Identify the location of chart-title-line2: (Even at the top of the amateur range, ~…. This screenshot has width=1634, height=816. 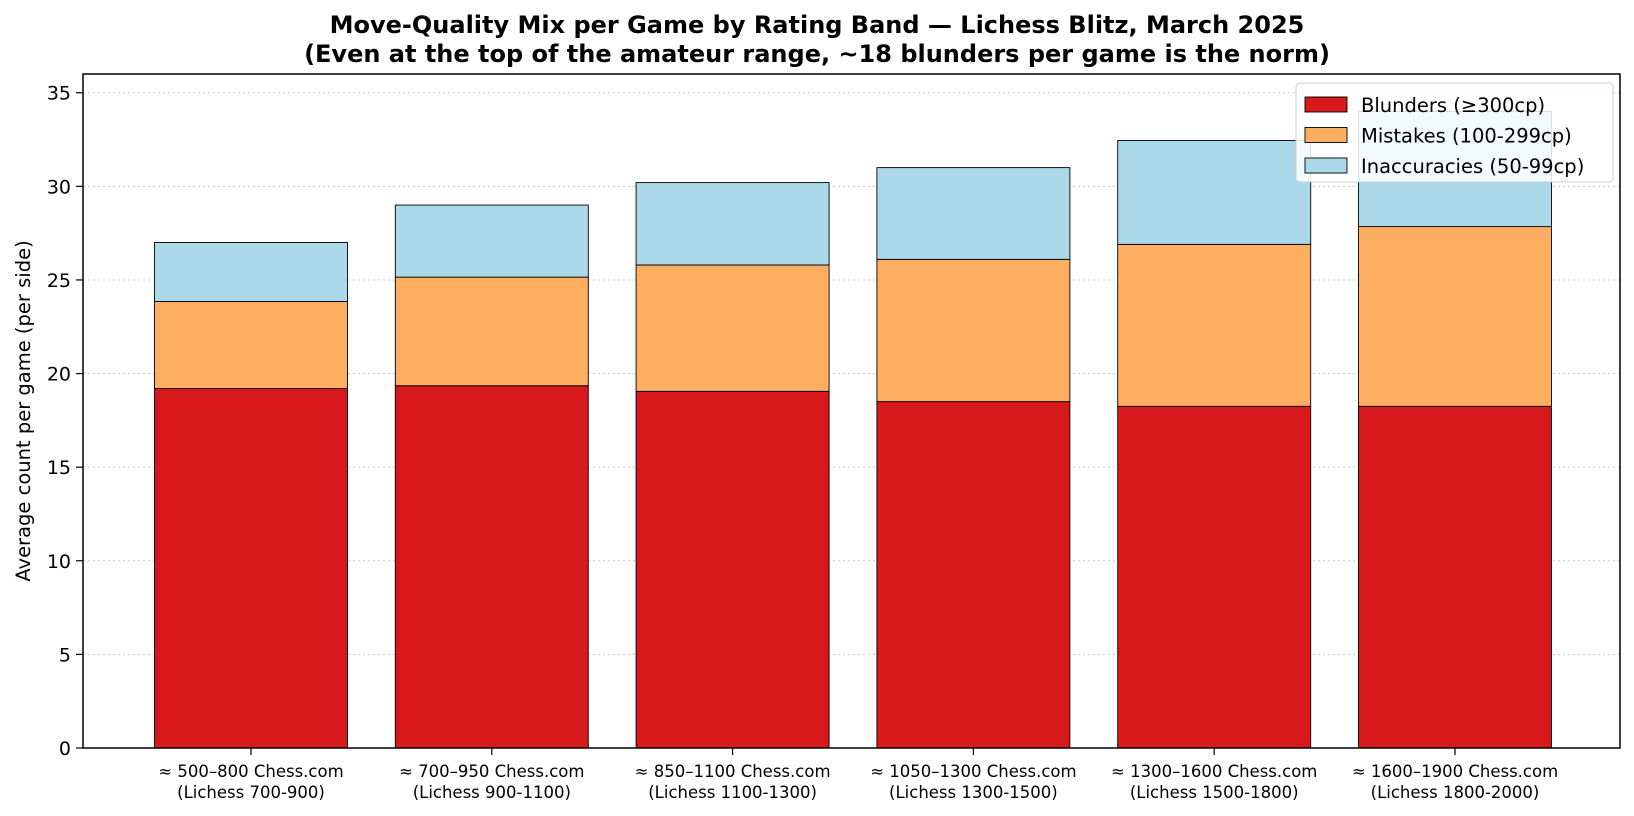
(817, 54).